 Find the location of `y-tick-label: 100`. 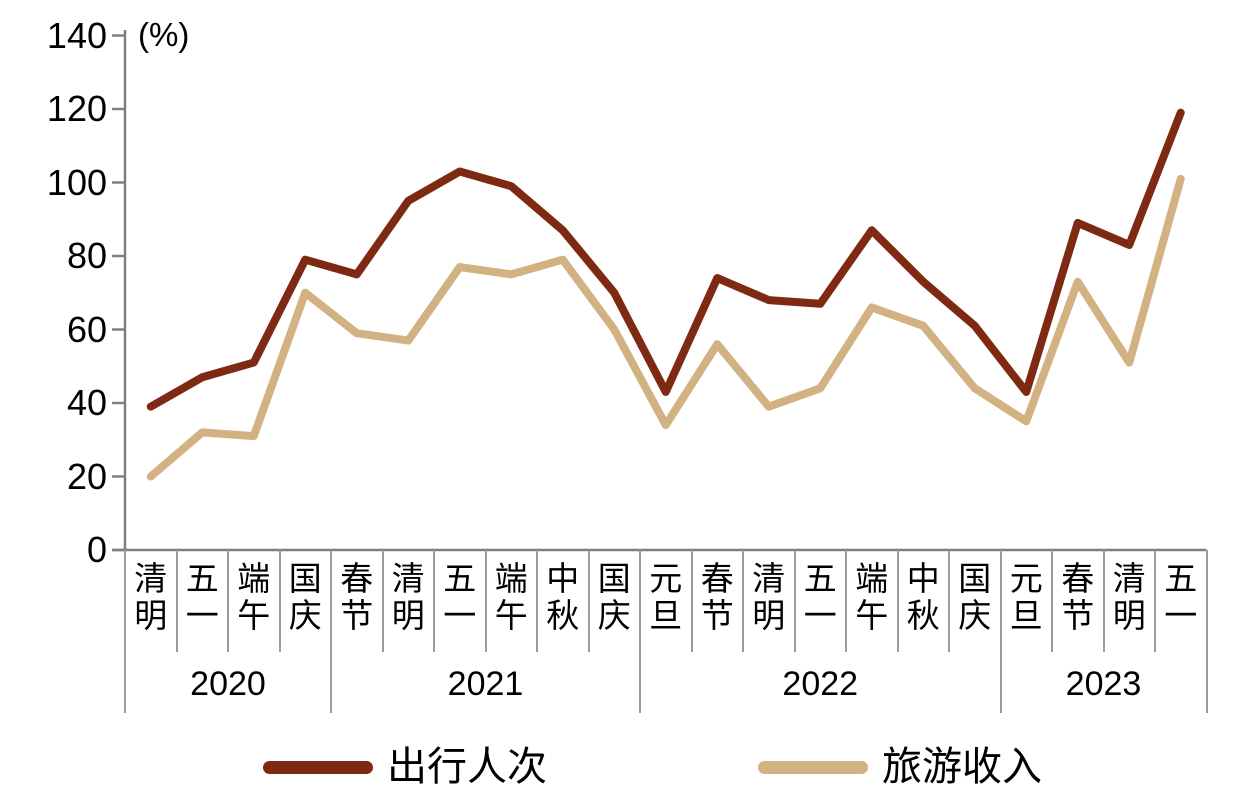

y-tick-label: 100 is located at coordinates (76, 182).